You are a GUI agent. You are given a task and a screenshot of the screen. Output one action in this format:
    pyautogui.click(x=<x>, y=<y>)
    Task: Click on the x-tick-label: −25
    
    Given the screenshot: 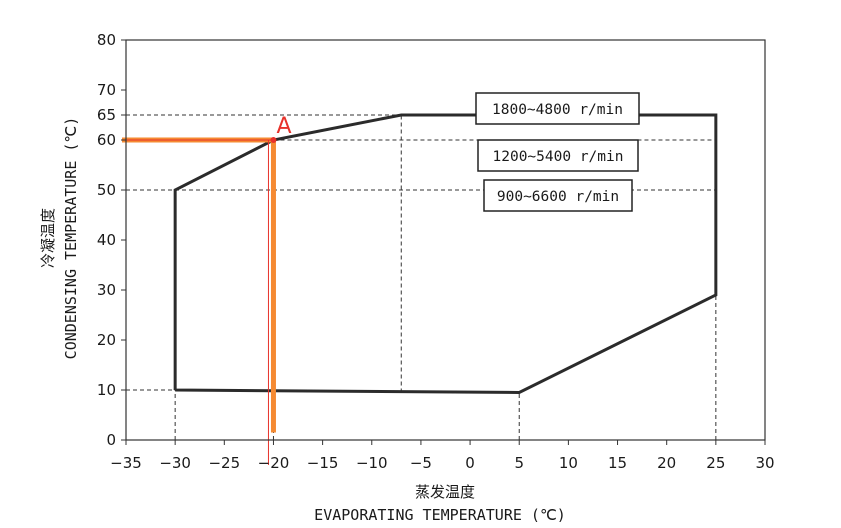 What is the action you would take?
    pyautogui.click(x=224, y=463)
    